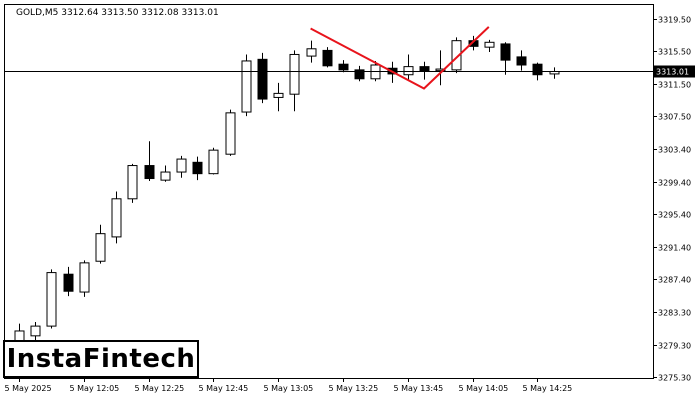  I want to click on time-tick-label: 5 May 14:25, so click(548, 388).